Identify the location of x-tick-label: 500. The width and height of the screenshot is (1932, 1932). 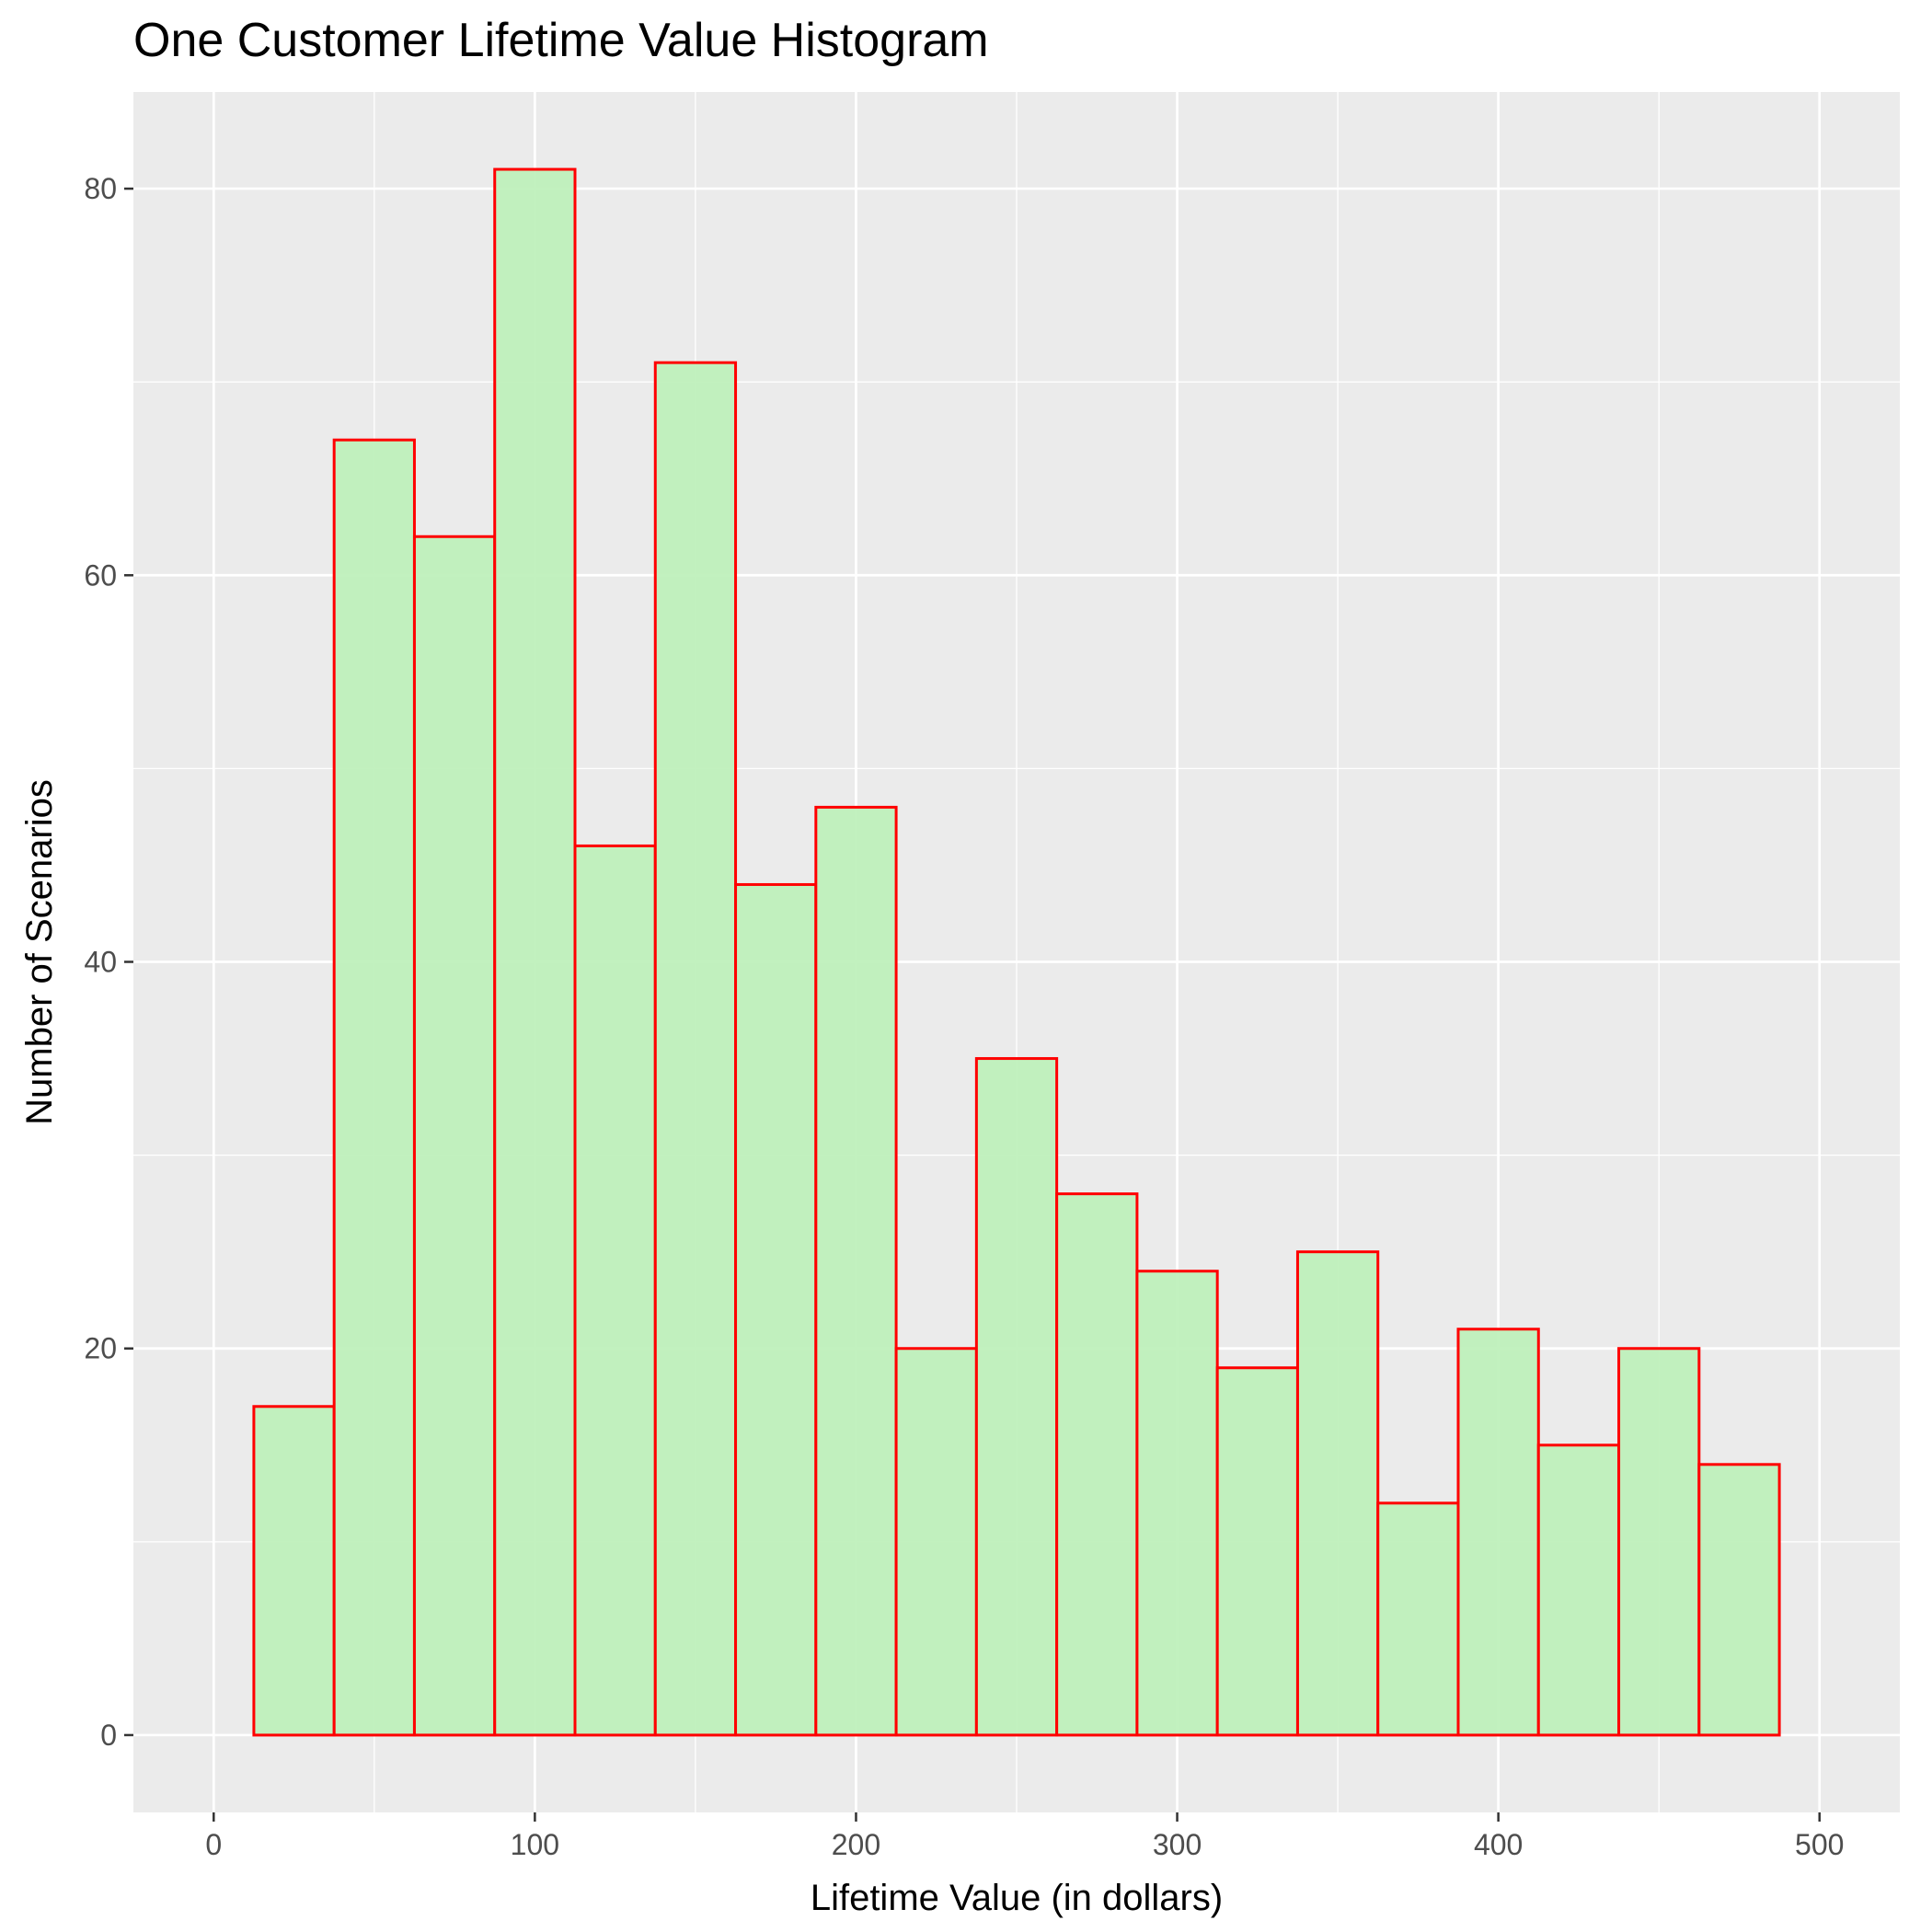
(1819, 1844).